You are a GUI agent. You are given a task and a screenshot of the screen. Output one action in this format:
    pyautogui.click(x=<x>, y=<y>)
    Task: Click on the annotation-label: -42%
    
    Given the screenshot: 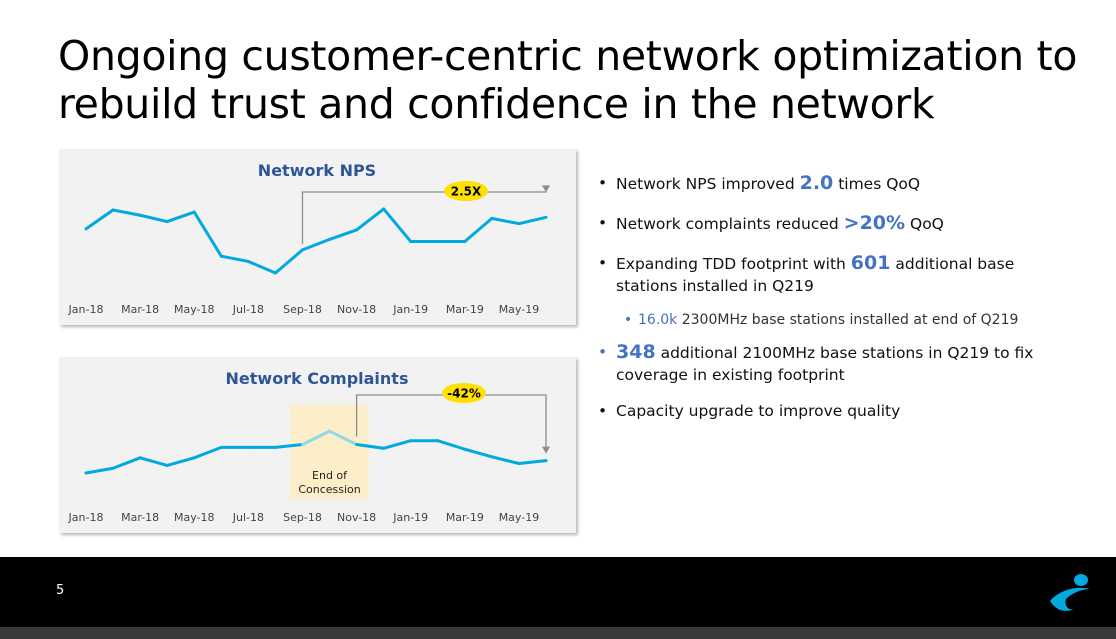 What is the action you would take?
    pyautogui.click(x=464, y=394)
    